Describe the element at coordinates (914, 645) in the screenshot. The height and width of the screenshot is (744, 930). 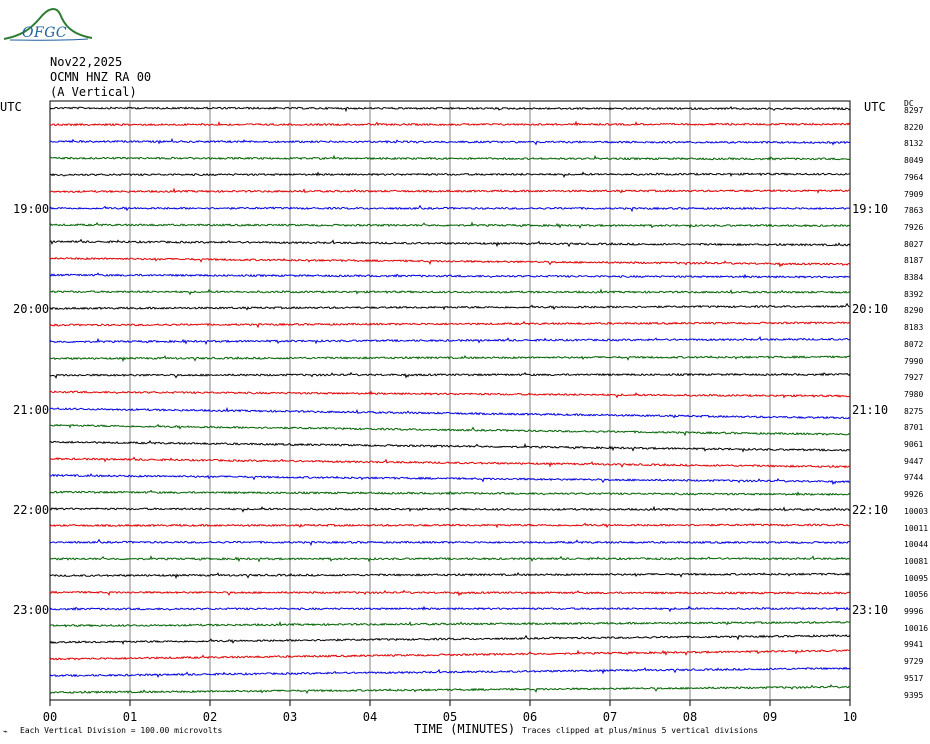
I see `dc-offset-label: 9941` at that location.